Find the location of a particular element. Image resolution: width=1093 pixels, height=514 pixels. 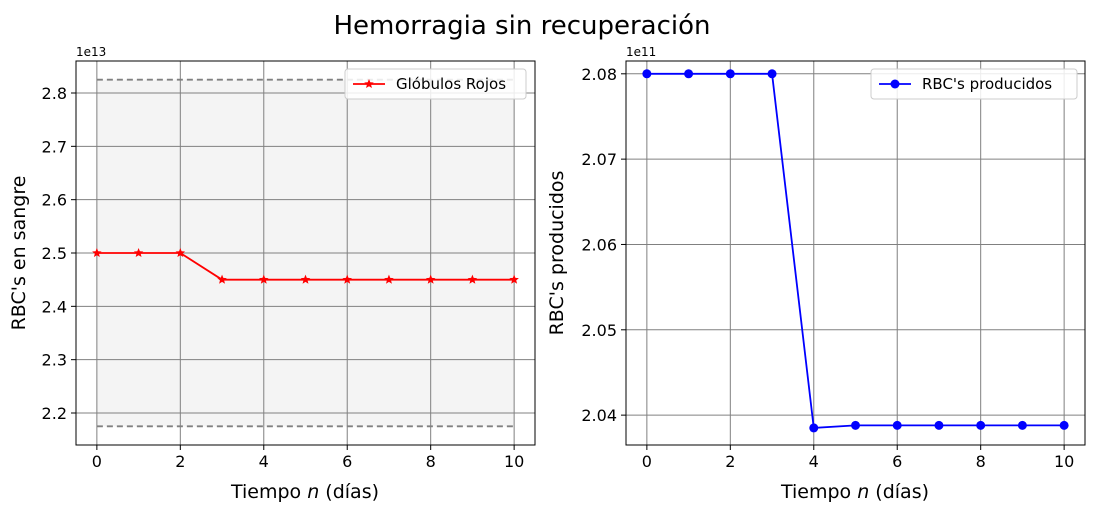

y-tick-label-left: 2.4 is located at coordinates (54, 306).